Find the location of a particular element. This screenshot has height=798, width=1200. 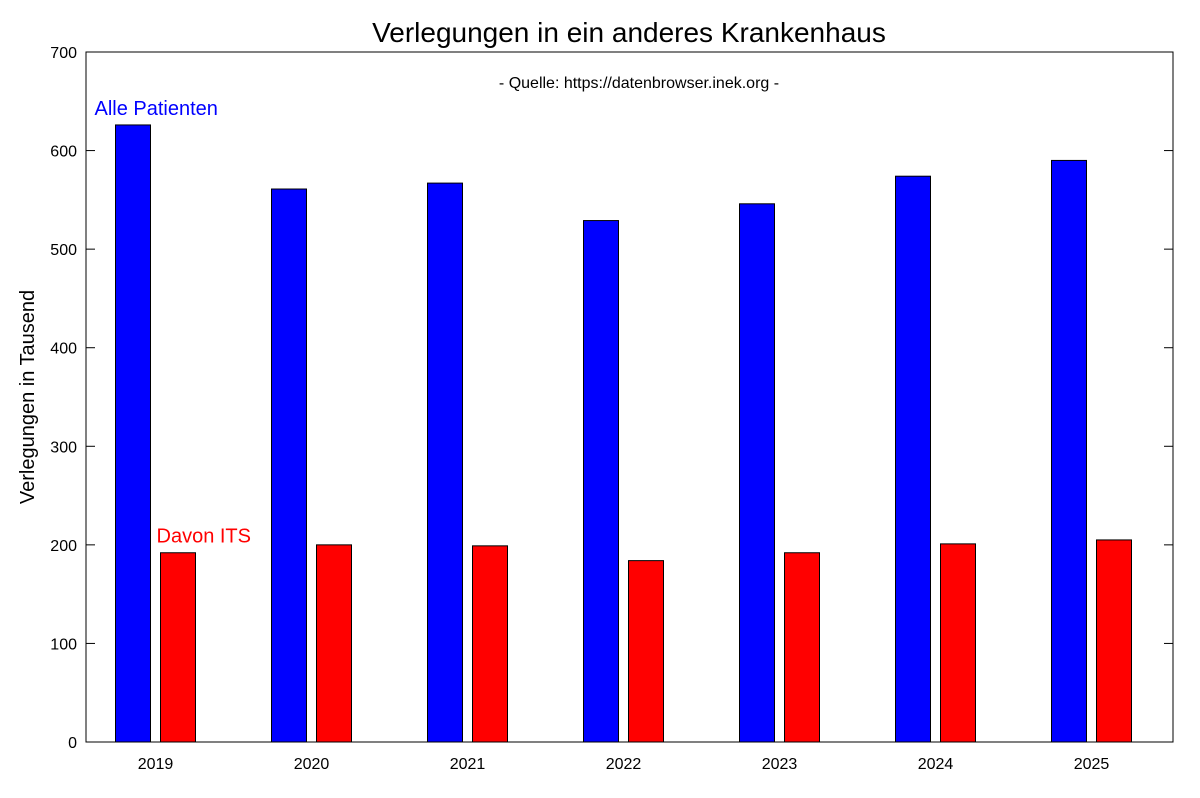

x-tick-label: 2024 is located at coordinates (936, 764).